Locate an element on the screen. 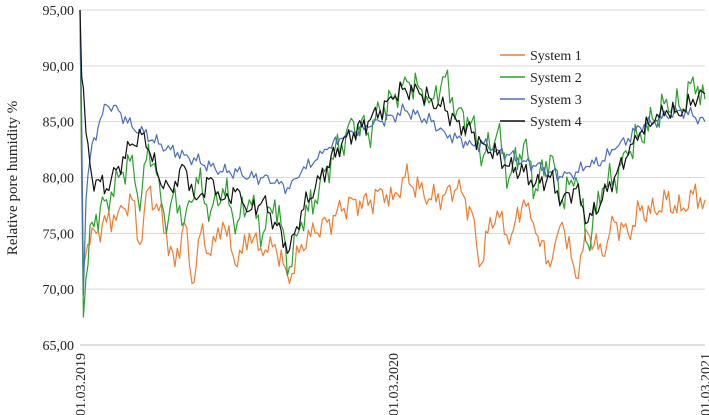 This screenshot has width=709, height=415. y-tick-label: 75,00 is located at coordinates (59, 234).